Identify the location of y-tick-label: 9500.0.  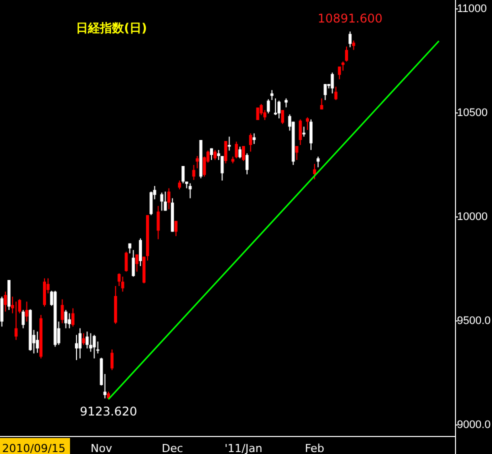
(474, 320).